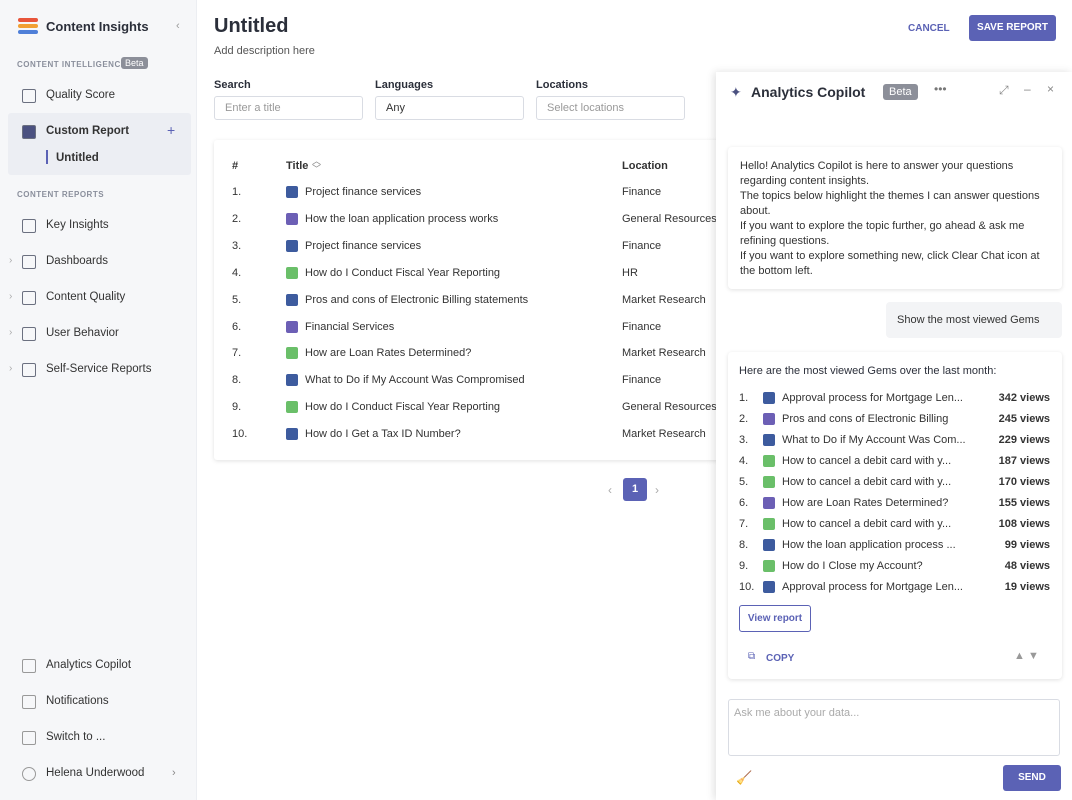 The height and width of the screenshot is (800, 1072). What do you see at coordinates (1004, 90) in the screenshot?
I see `expand: ⤢` at bounding box center [1004, 90].